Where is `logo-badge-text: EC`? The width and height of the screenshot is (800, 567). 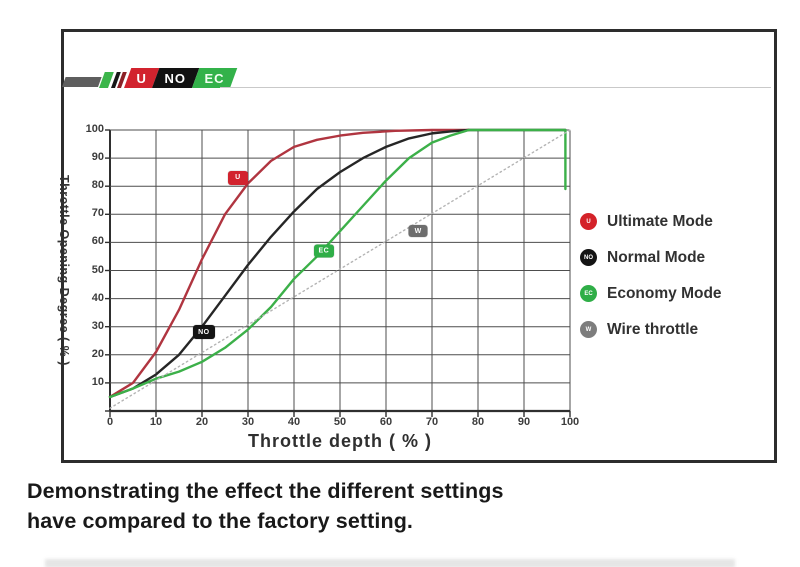
logo-badge-text: EC is located at coordinates (214, 78).